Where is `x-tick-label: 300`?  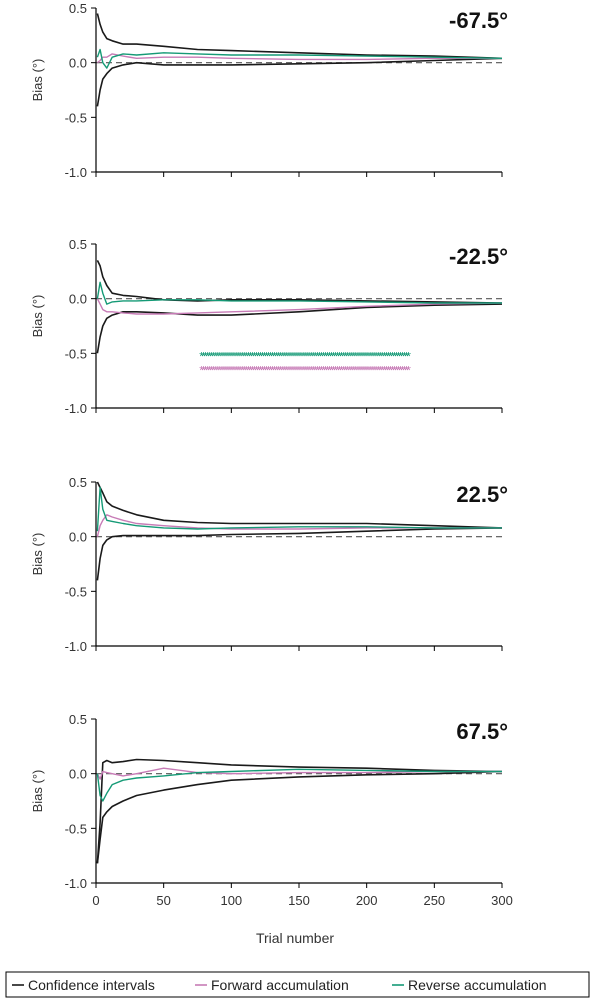 x-tick-label: 300 is located at coordinates (502, 900).